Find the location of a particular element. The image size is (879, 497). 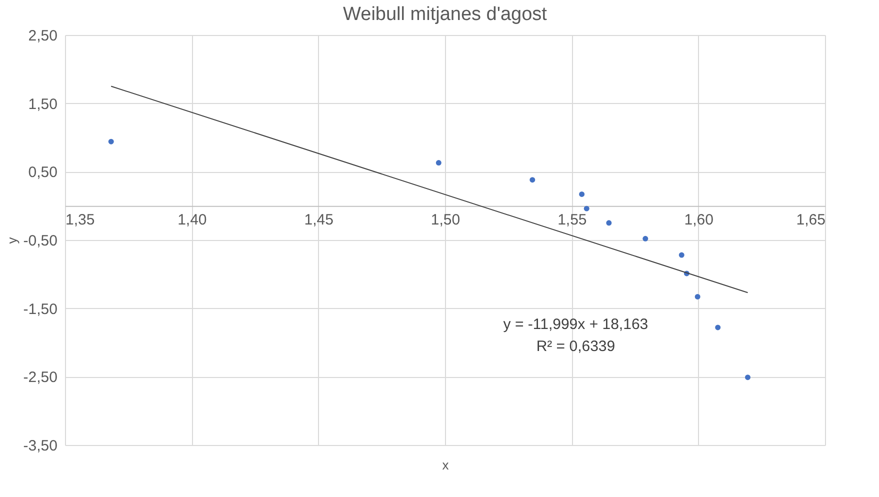

chart-title: Weibull mitjanes d'agost is located at coordinates (445, 14).